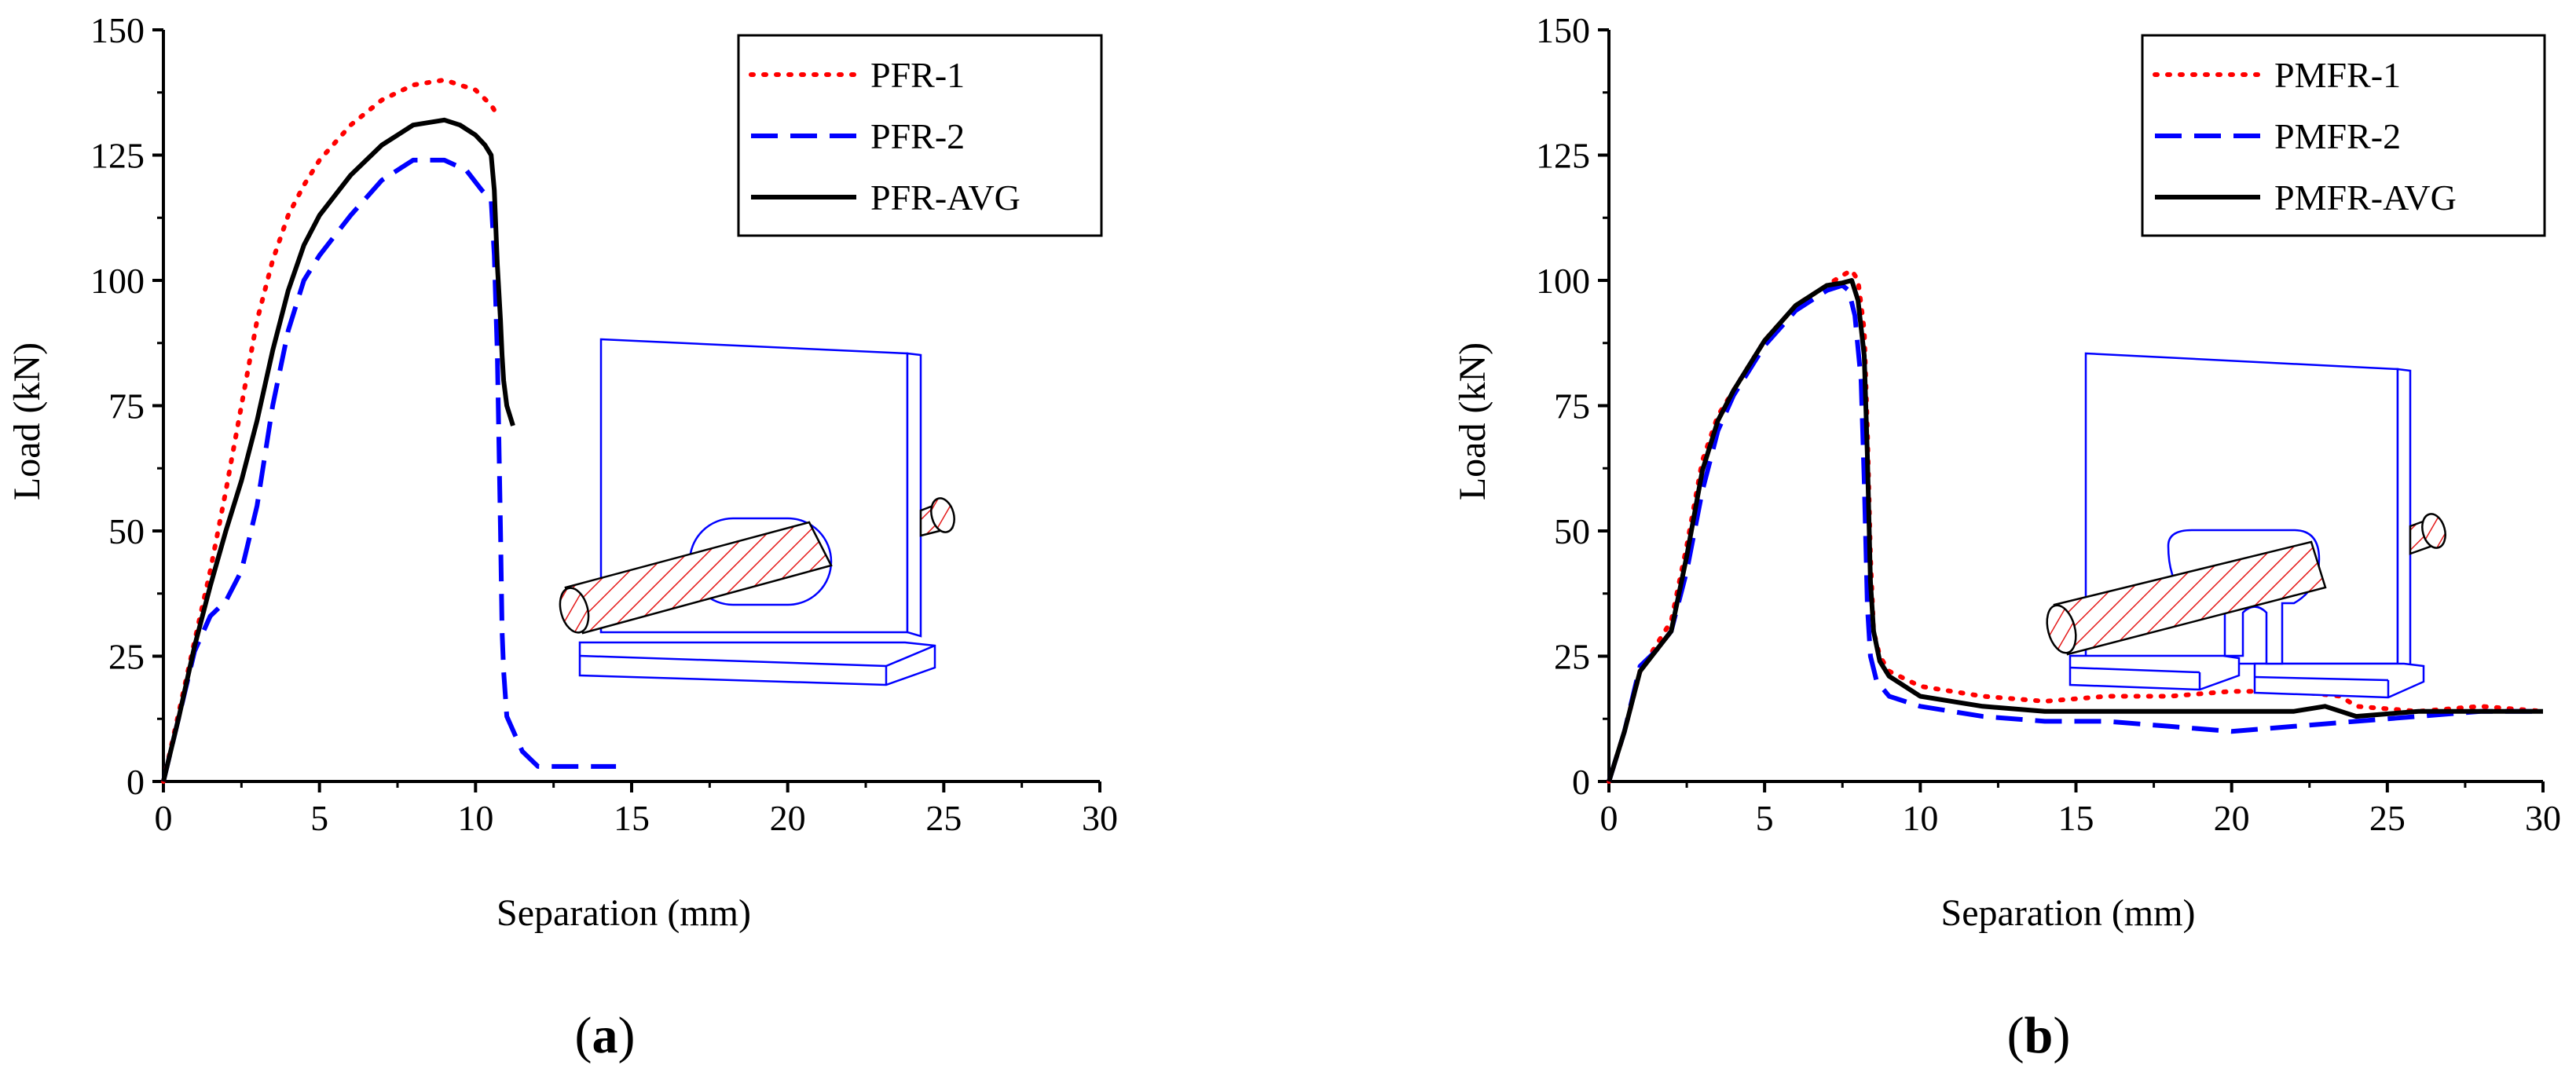 The image size is (2576, 1076). Describe the element at coordinates (605, 1035) in the screenshot. I see `panel-label: (a)` at that location.